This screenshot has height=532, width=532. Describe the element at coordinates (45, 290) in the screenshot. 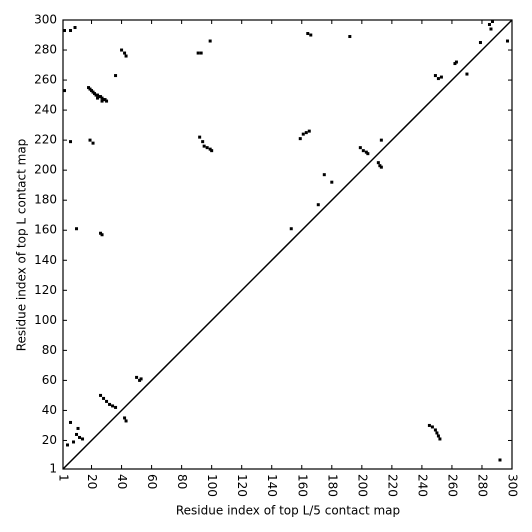

I see `y-tick-label: 120` at that location.